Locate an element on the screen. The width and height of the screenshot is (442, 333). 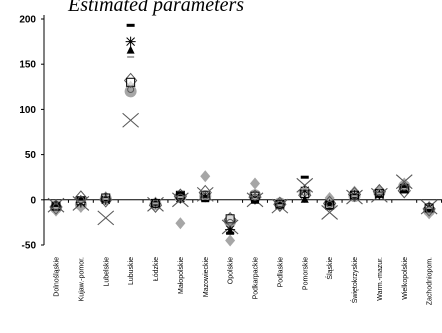
x-tick-label: Dolnośląskie is located at coordinates (57, 277).